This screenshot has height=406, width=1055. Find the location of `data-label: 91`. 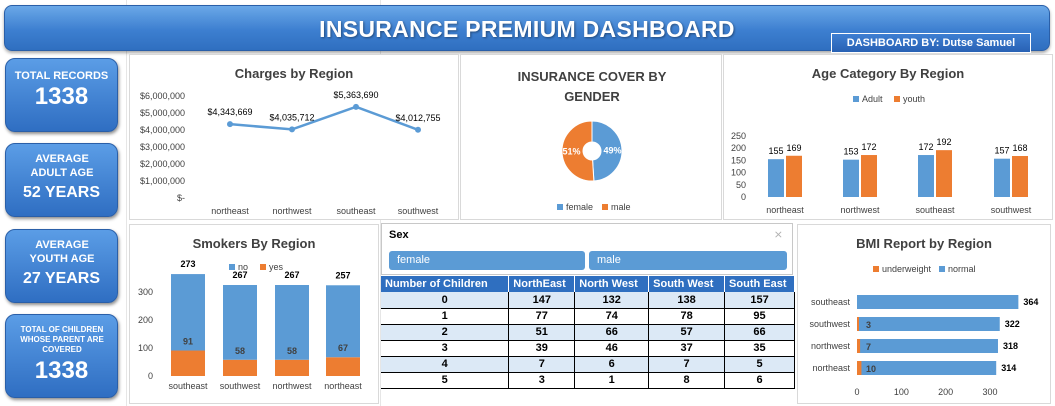

data-label: 91 is located at coordinates (188, 342).